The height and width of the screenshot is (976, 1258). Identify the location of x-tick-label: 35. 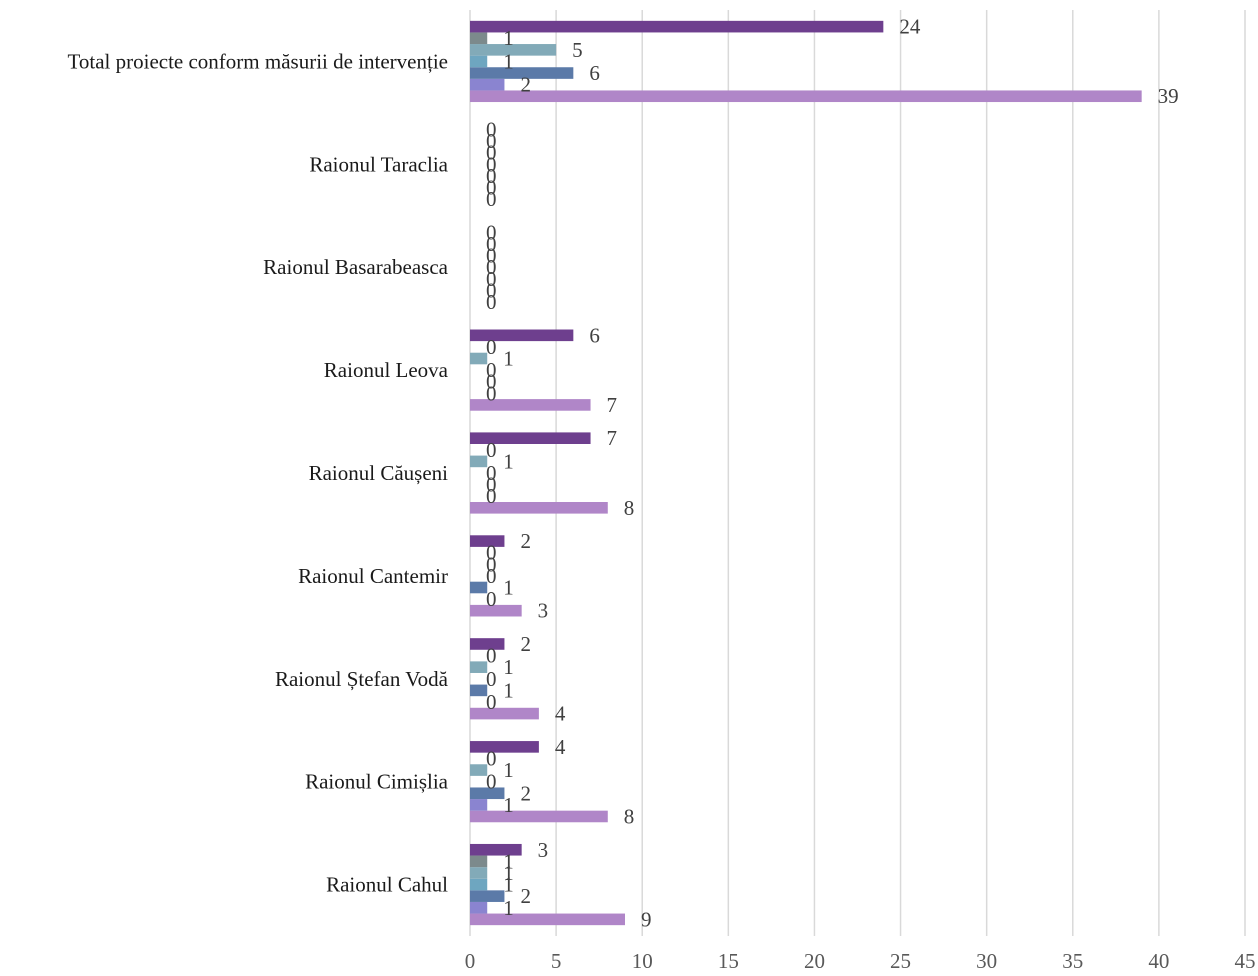
(1072, 961).